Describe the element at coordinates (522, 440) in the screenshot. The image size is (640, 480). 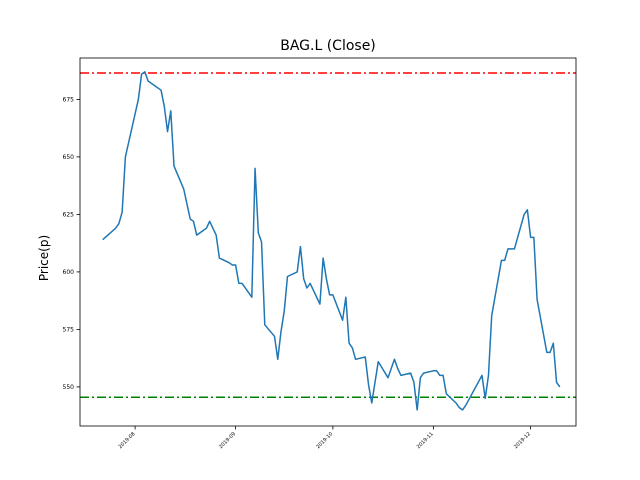
I see `x-tick-label: 2019-12` at that location.